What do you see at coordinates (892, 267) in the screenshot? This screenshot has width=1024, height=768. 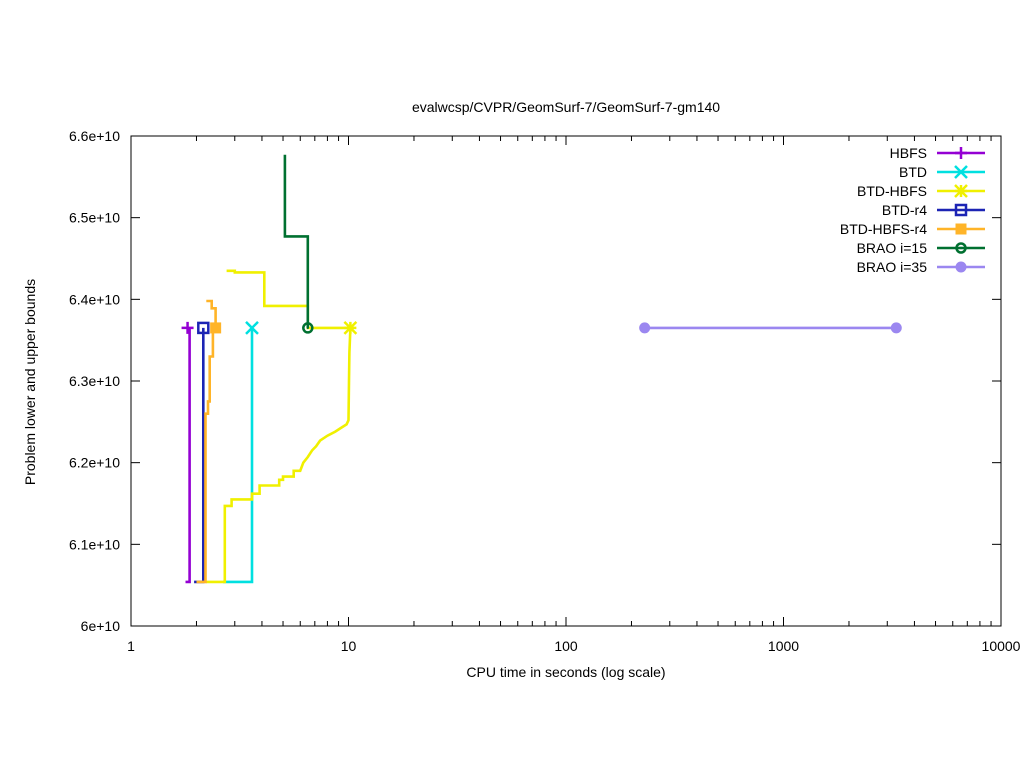 I see `legend-label: BRAO i=35` at bounding box center [892, 267].